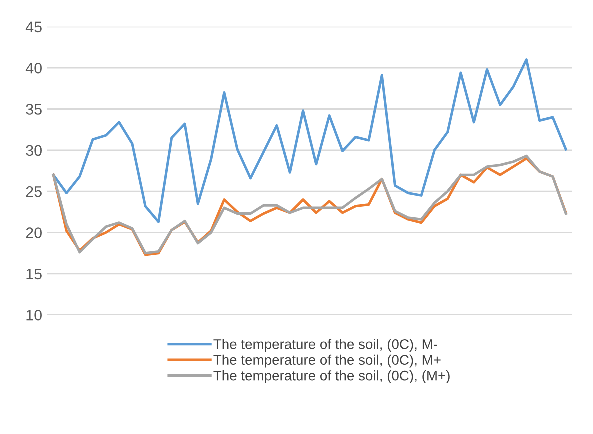 The width and height of the screenshot is (593, 434). What do you see at coordinates (326, 345) in the screenshot?
I see `legend-label: The temperature of the soil, (0C), M-` at bounding box center [326, 345].